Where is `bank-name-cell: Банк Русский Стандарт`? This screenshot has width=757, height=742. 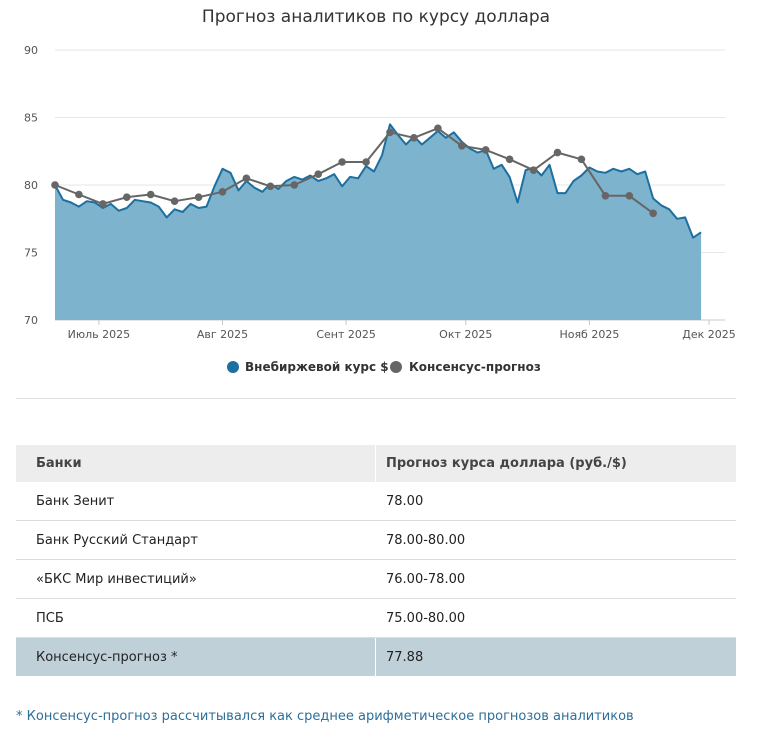 bank-name-cell: Банк Русский Стандарт is located at coordinates (196, 540).